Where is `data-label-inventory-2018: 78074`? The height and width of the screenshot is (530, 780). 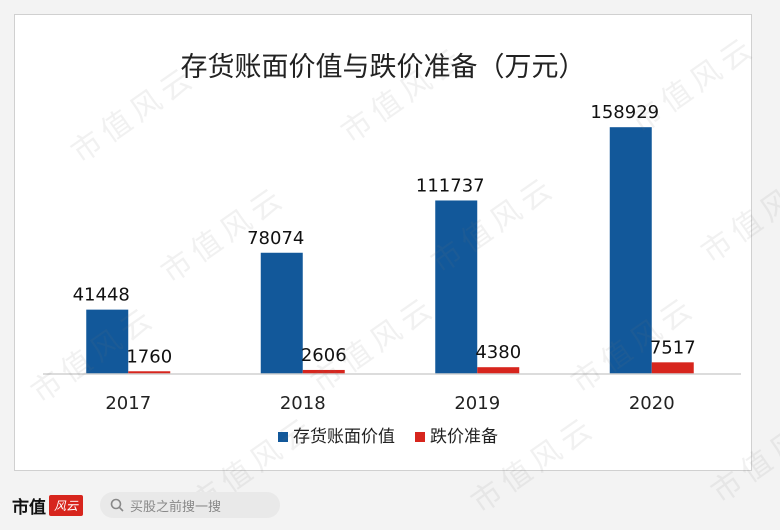
data-label-inventory-2018: 78074 is located at coordinates (275, 238).